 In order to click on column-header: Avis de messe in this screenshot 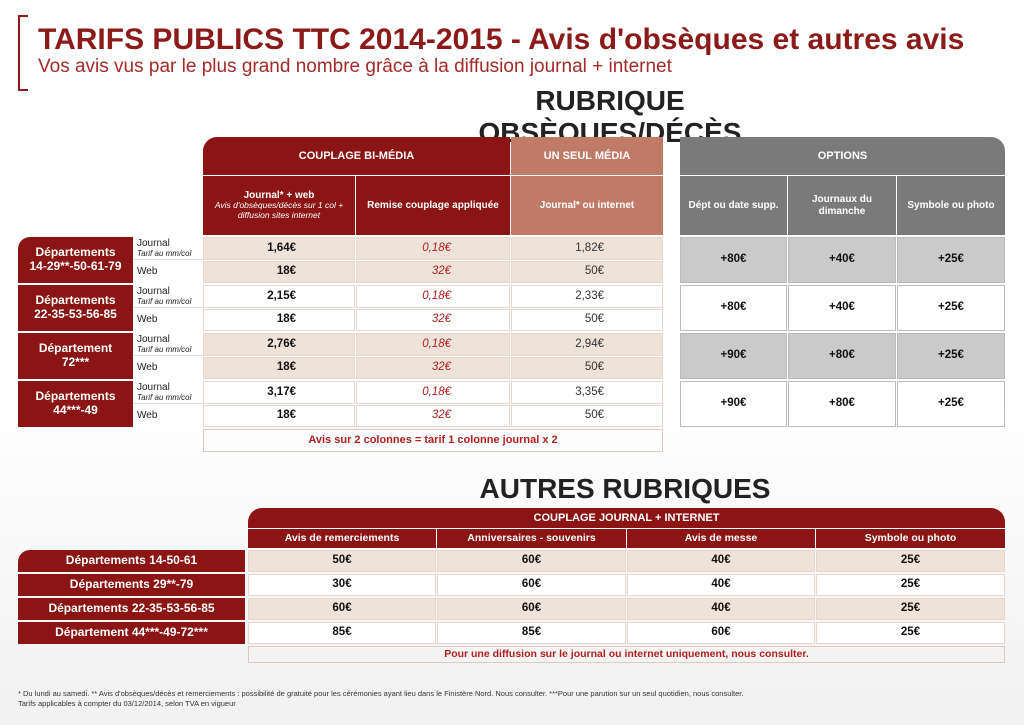, I will do `click(721, 538)`.